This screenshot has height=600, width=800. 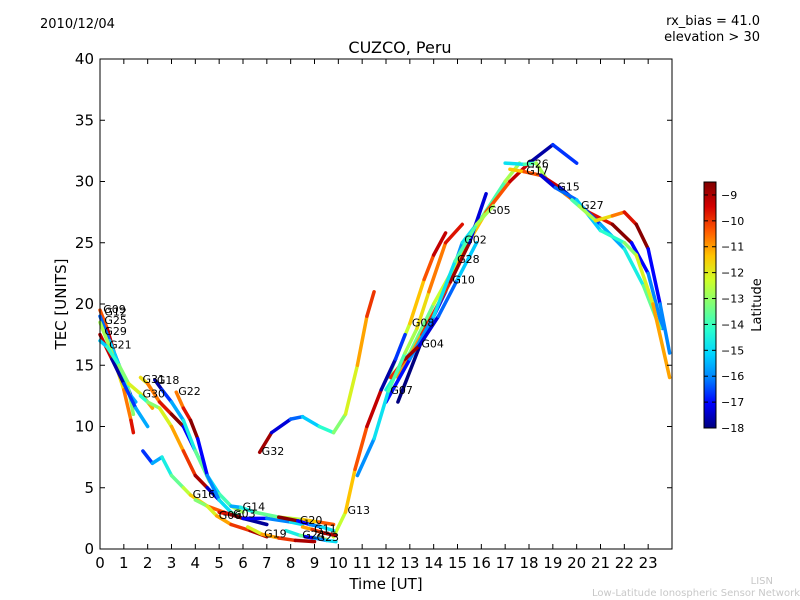 I want to click on series-g03, so click(x=261, y=518).